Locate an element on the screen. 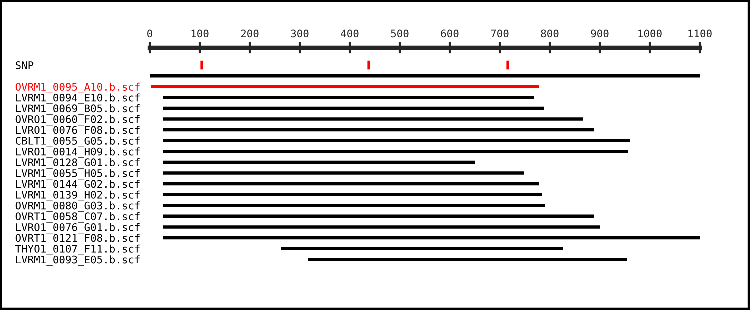 The width and height of the screenshot is (750, 310). x-tick-label: 700 is located at coordinates (500, 34).